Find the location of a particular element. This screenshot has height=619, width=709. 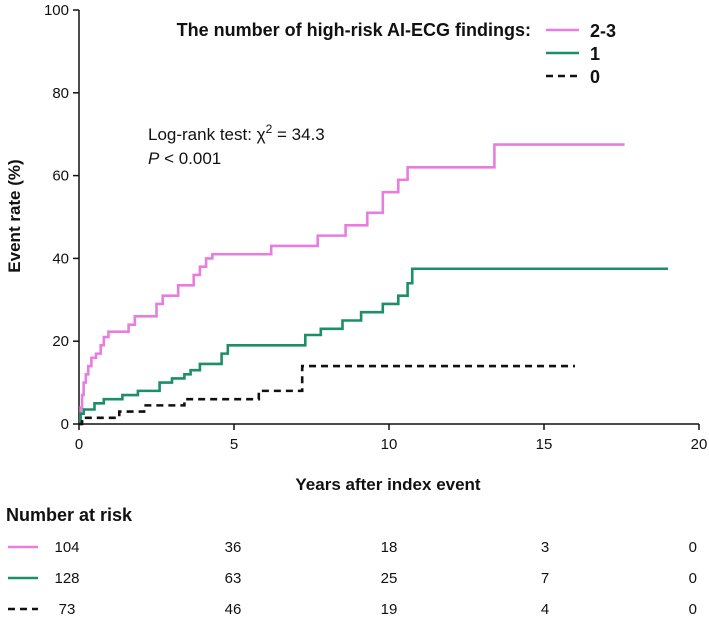

risk-count: 104 is located at coordinates (66, 547).